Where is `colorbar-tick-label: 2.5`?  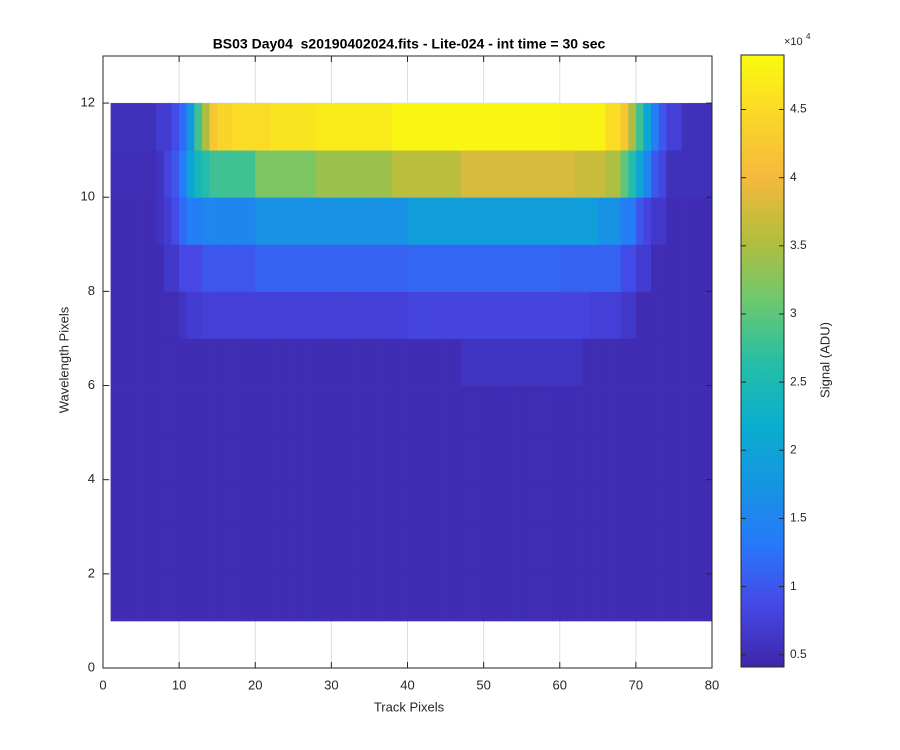
colorbar-tick-label: 2.5 is located at coordinates (798, 381).